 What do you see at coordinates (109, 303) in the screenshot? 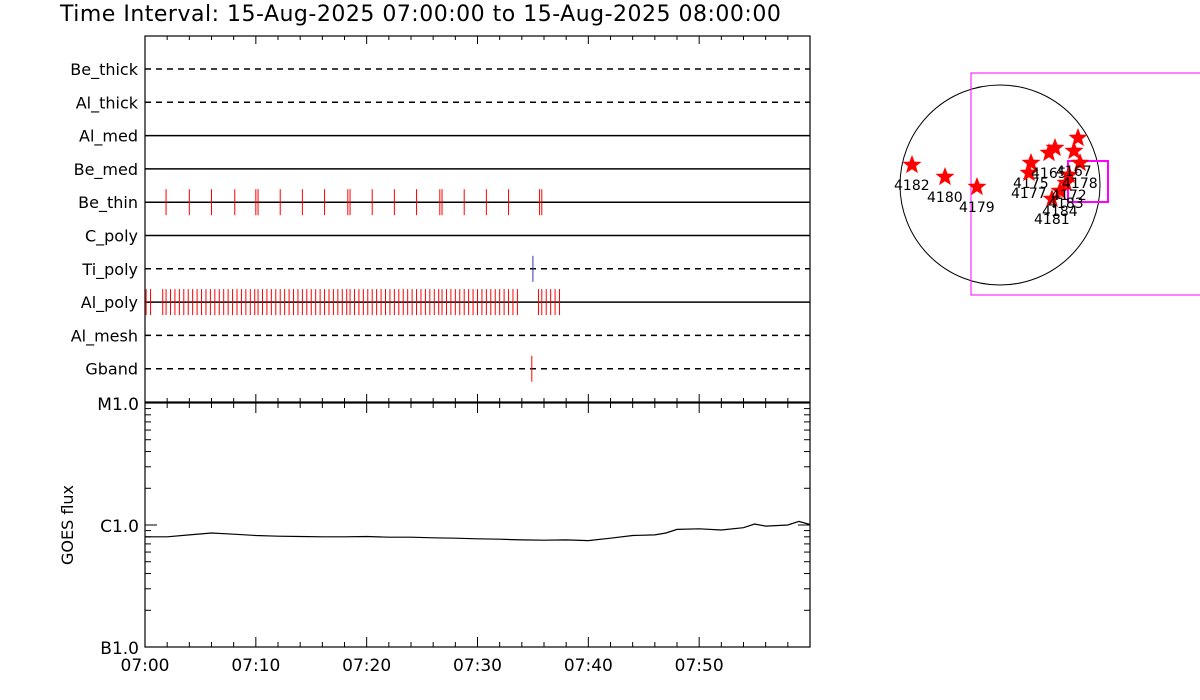
I see `row-al-poly-label: Al_poly` at bounding box center [109, 303].